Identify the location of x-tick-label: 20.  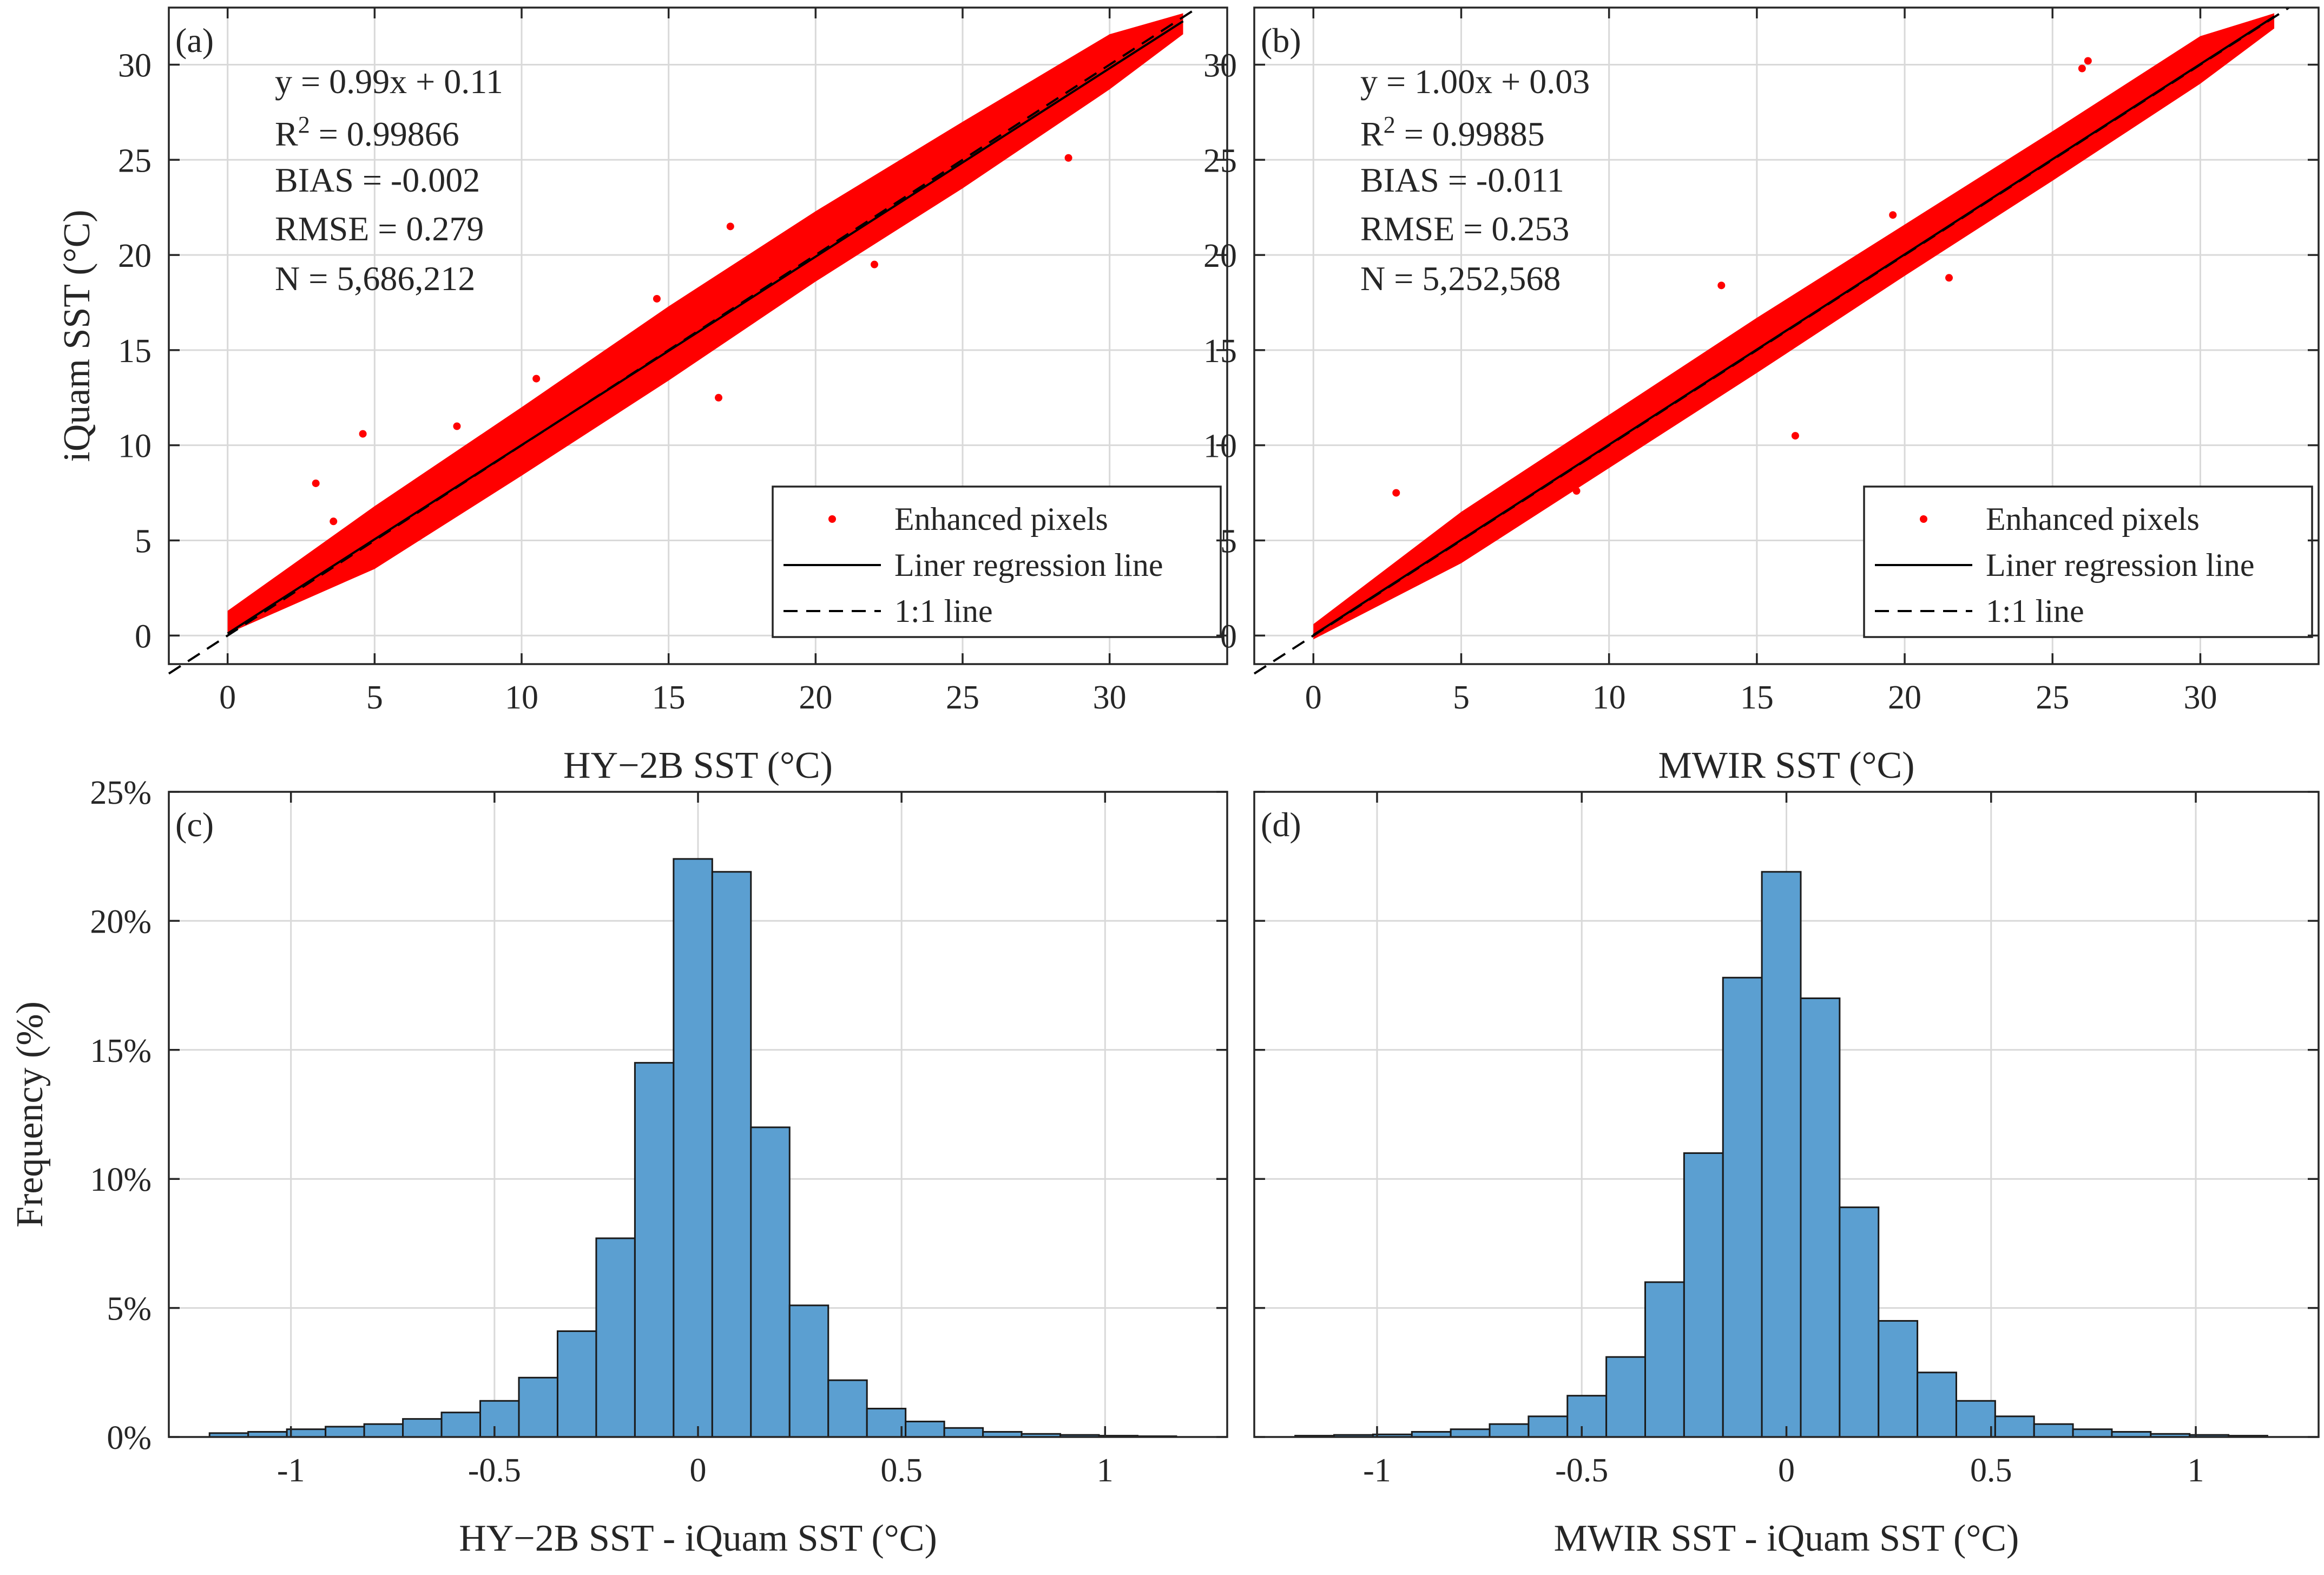
(1904, 697).